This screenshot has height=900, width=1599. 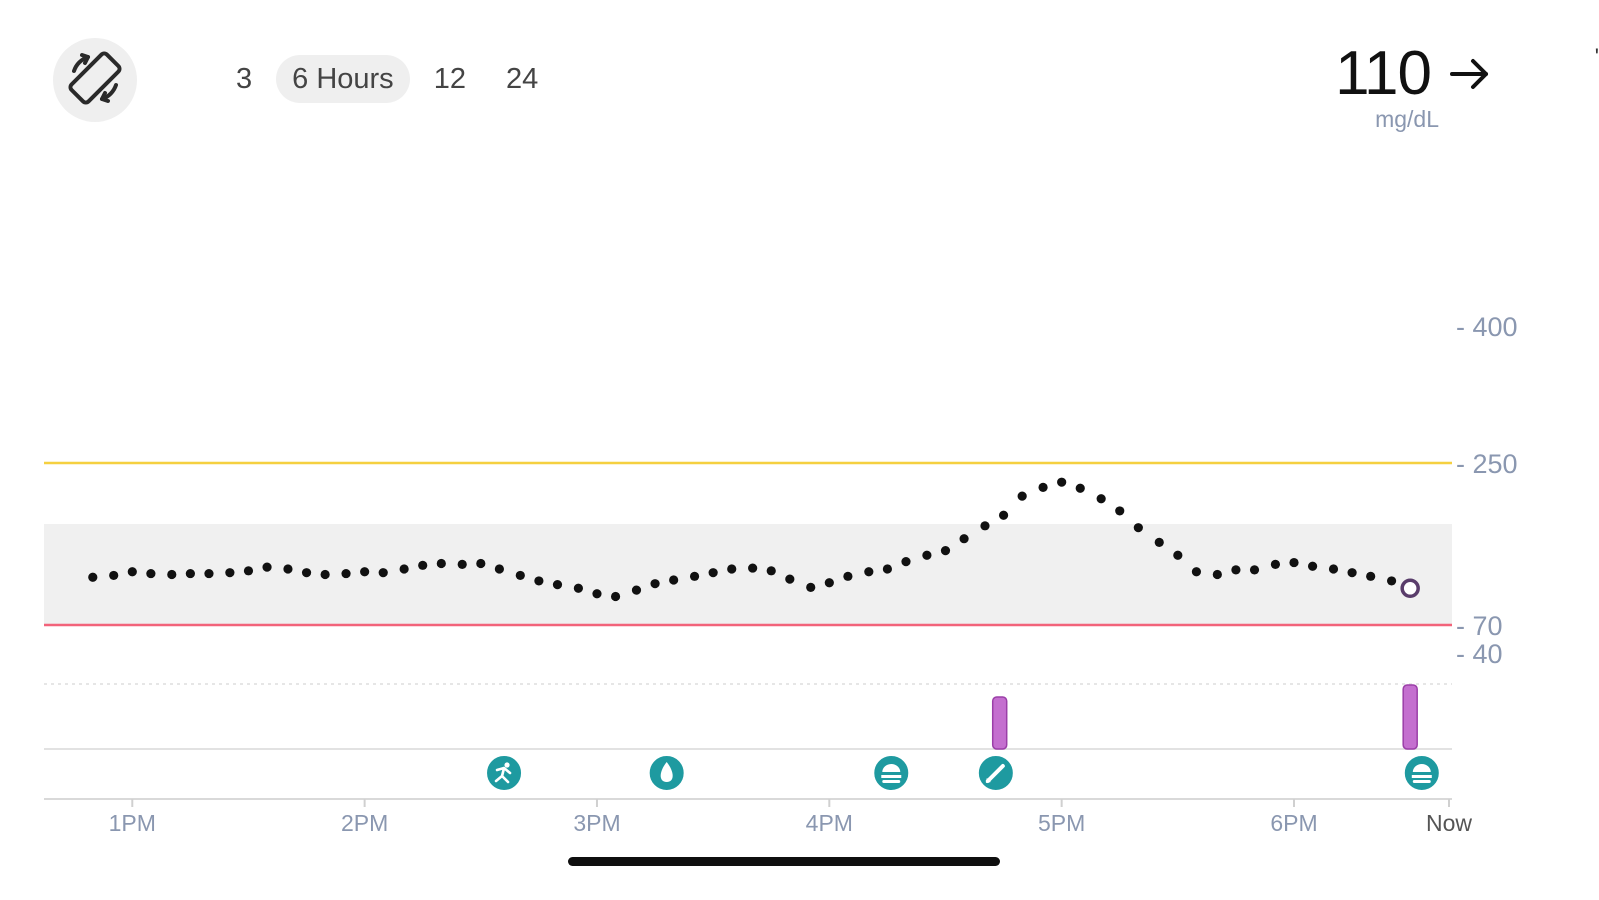 What do you see at coordinates (1479, 626) in the screenshot?
I see `y-tick-label: - 70` at bounding box center [1479, 626].